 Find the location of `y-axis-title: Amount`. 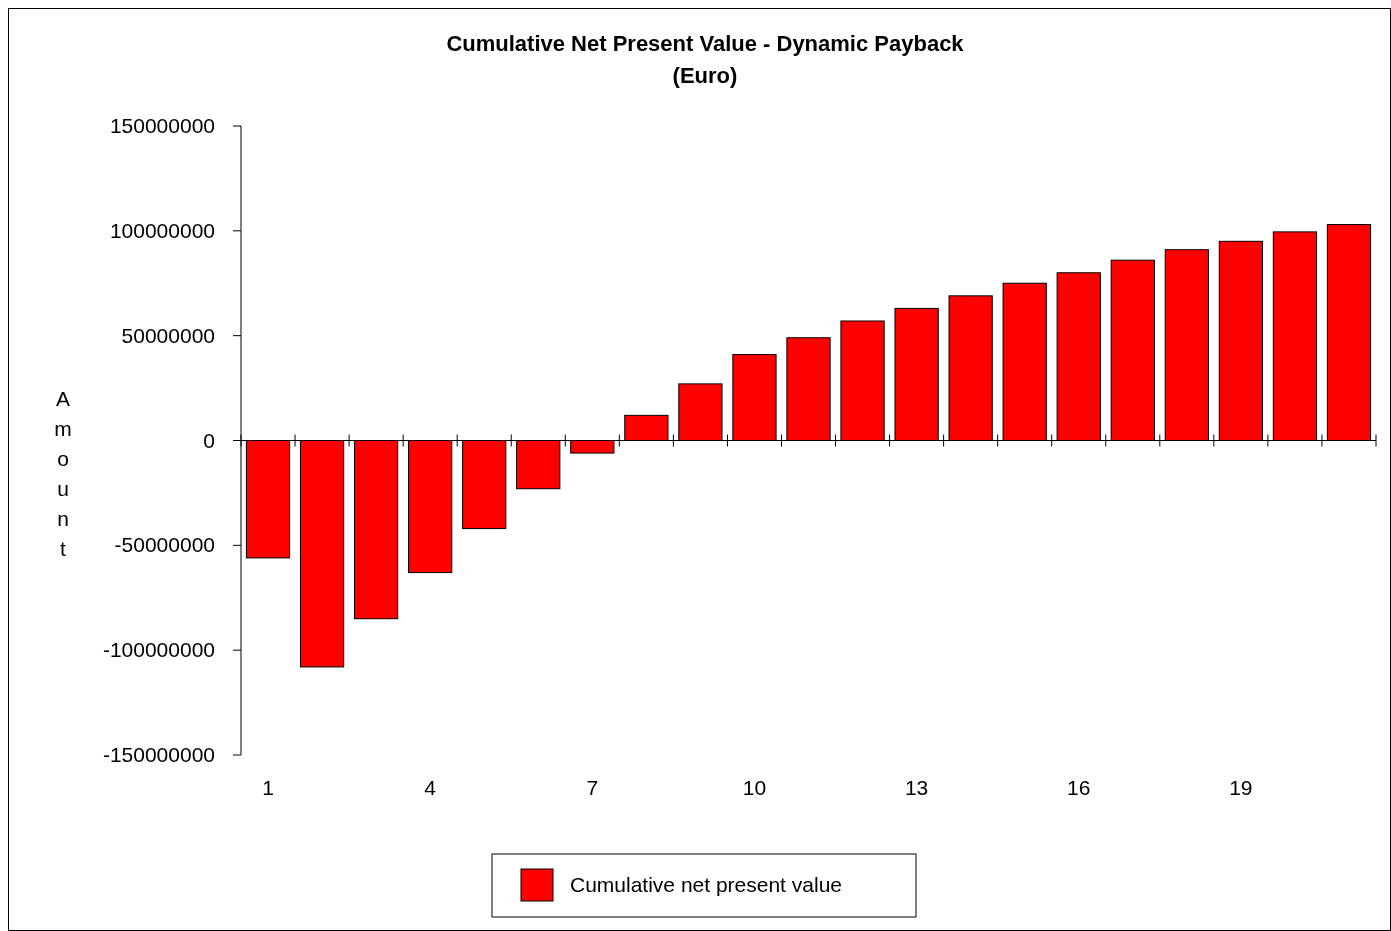

y-axis-title: Amount is located at coordinates (63, 473).